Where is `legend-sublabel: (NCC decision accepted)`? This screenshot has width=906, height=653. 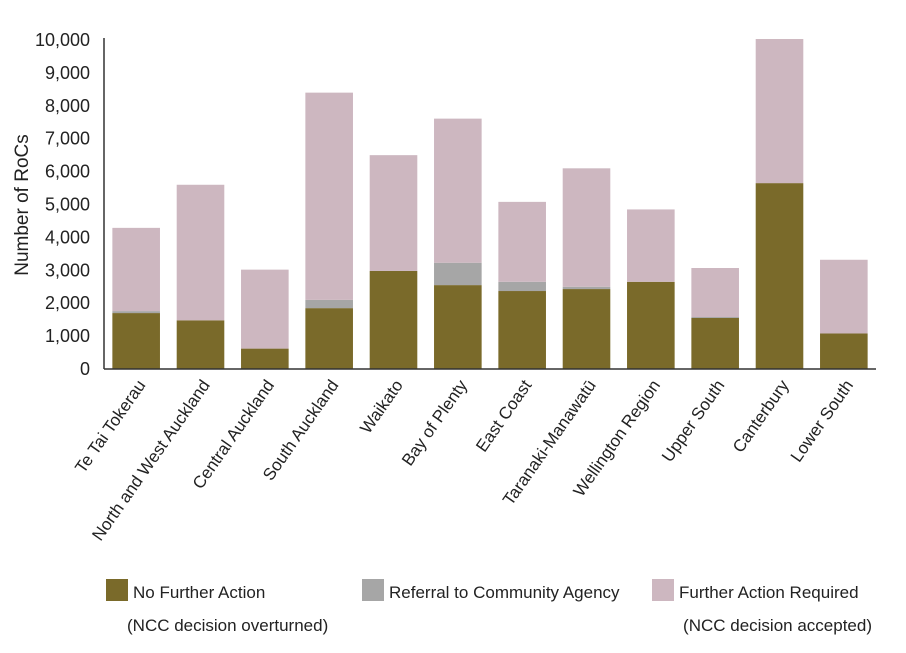
legend-sublabel: (NCC decision accepted) is located at coordinates (777, 625).